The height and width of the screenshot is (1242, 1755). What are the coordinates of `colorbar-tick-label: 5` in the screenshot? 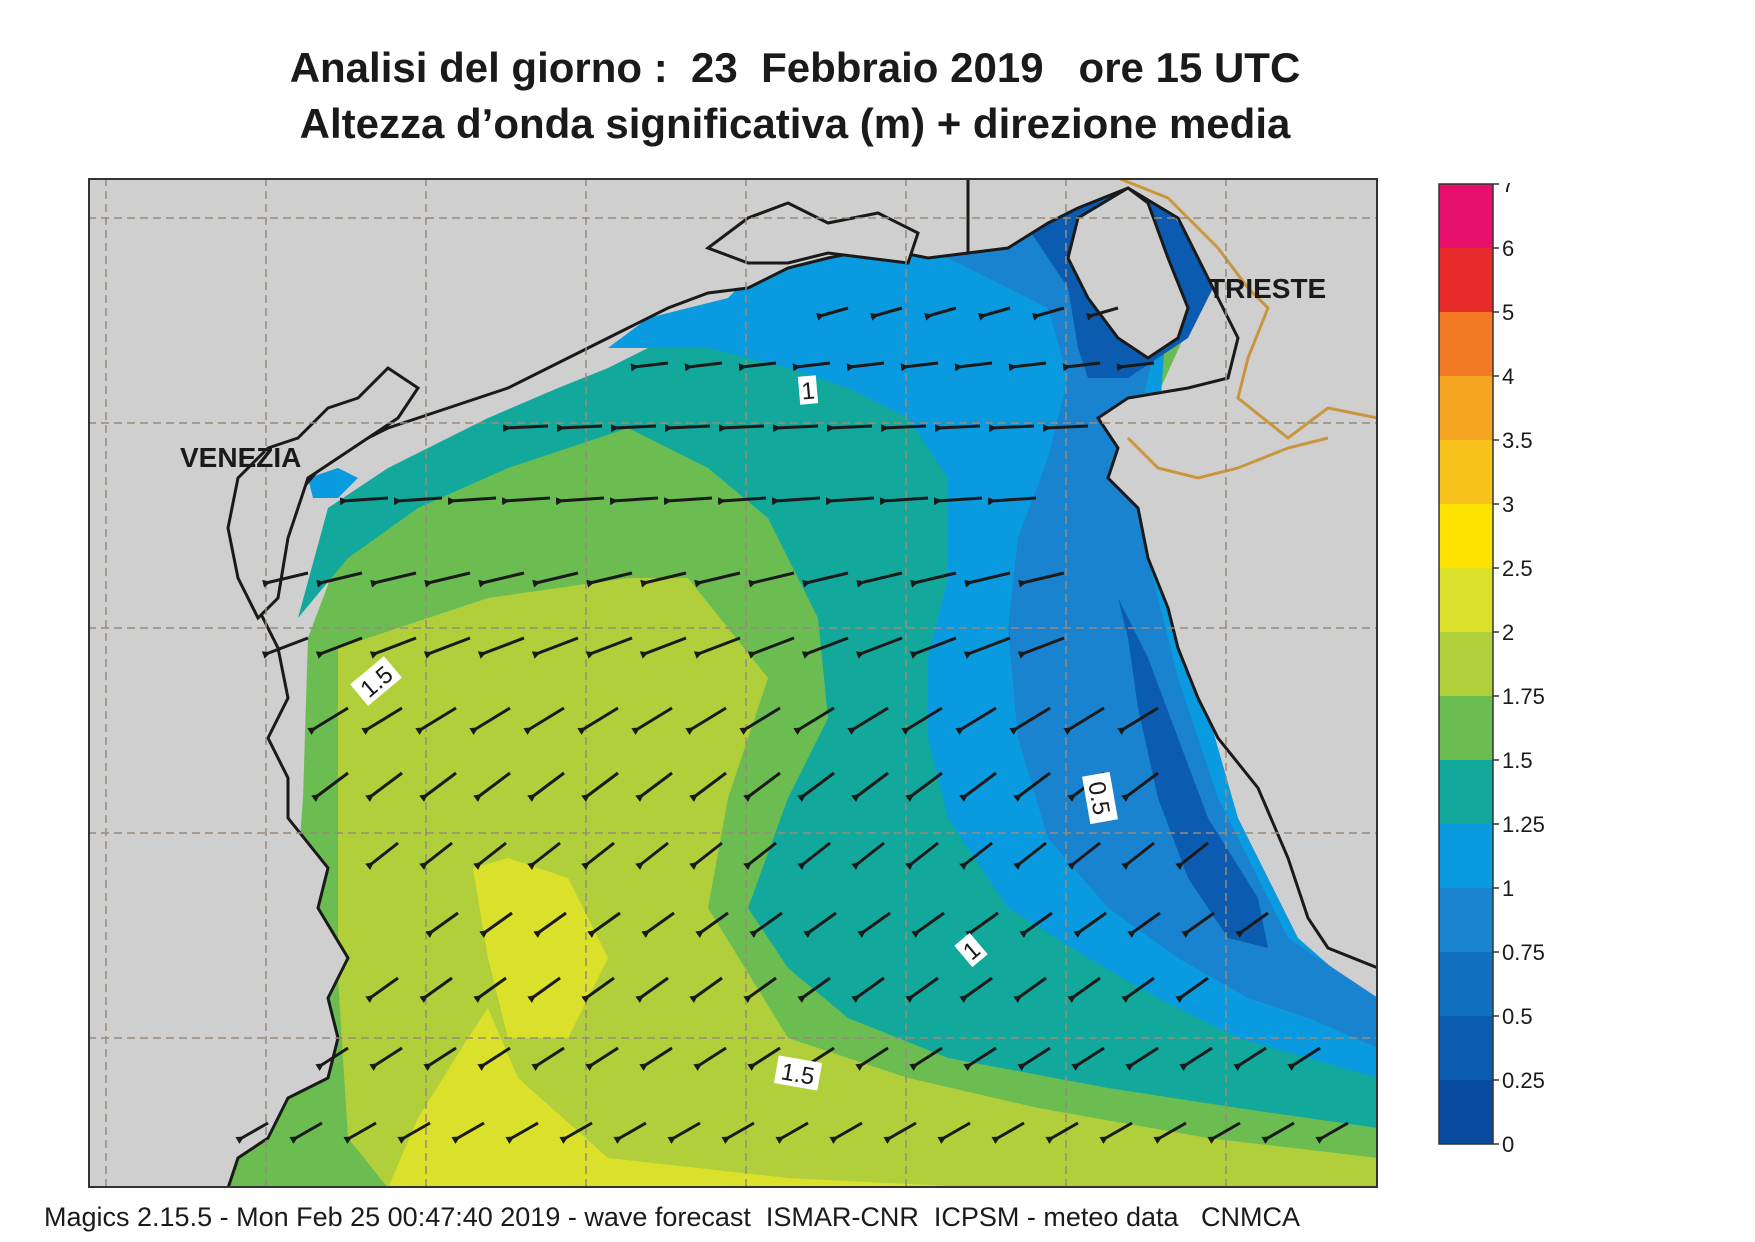 It's located at (1508, 312).